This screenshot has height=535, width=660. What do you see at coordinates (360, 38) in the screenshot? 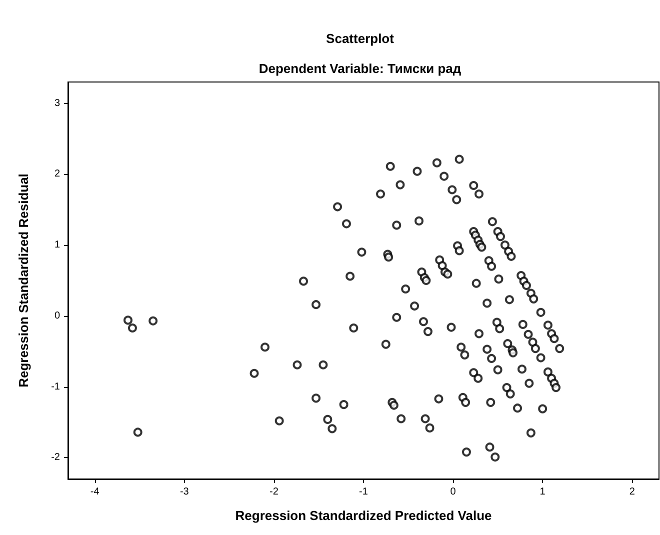
I see `chart-title: Scatterplot` at bounding box center [360, 38].